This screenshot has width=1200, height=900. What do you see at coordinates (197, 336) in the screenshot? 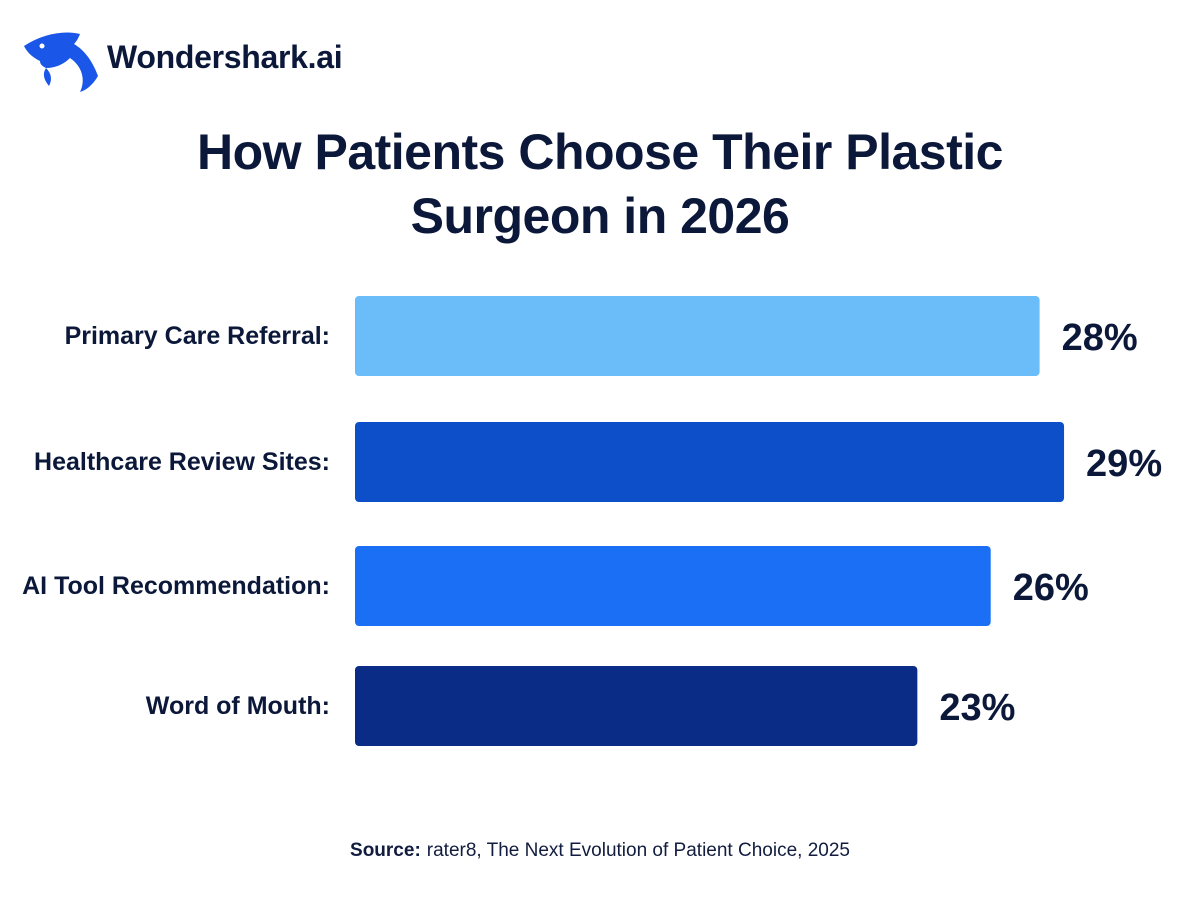
I see `category-label-0: Primary Care Referral:` at bounding box center [197, 336].